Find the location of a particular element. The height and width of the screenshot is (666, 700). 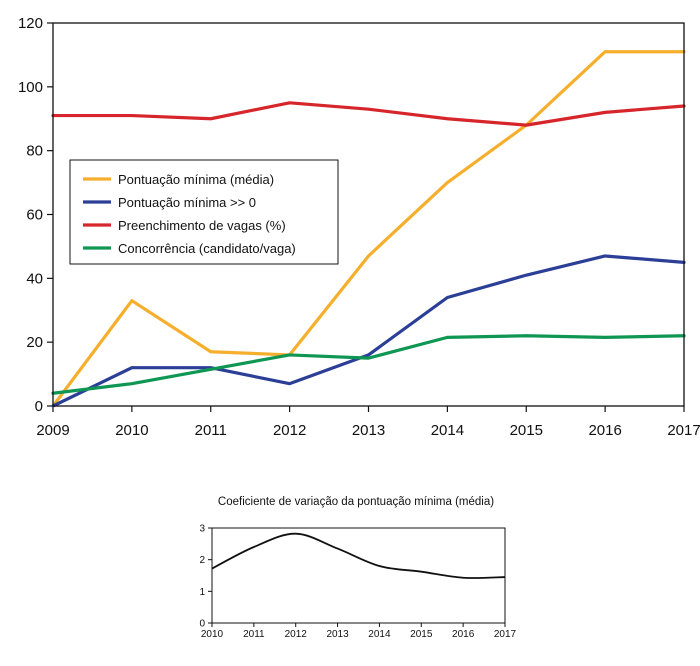

y-tick-label: 60 is located at coordinates (34, 215).